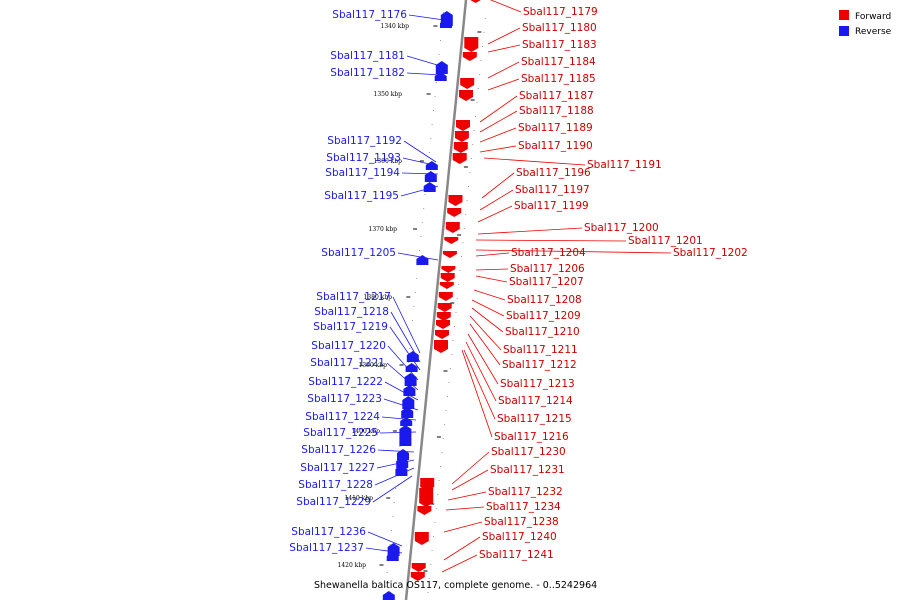 Image resolution: width=900 pixels, height=600 pixels. Describe the element at coordinates (624, 165) in the screenshot. I see `forward-gene-label: Sbal117_1191` at that location.